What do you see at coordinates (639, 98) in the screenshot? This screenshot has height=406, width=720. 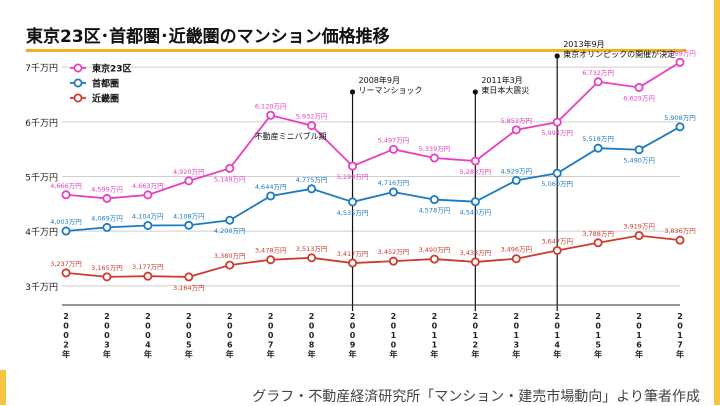 I see `data-label: 6,629万円` at bounding box center [639, 98].